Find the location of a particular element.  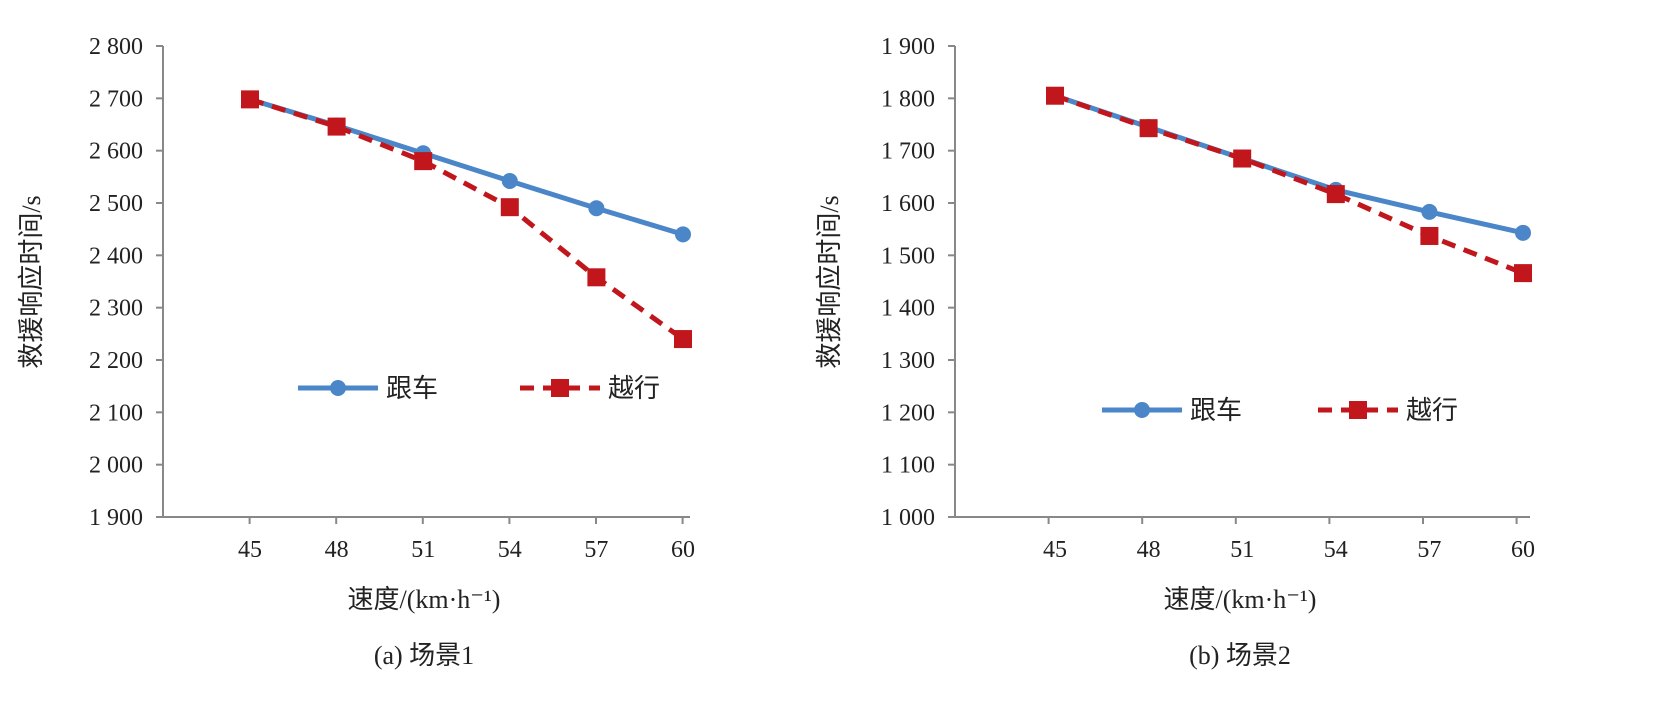

chart-caption: (a) 场景1 is located at coordinates (424, 655).